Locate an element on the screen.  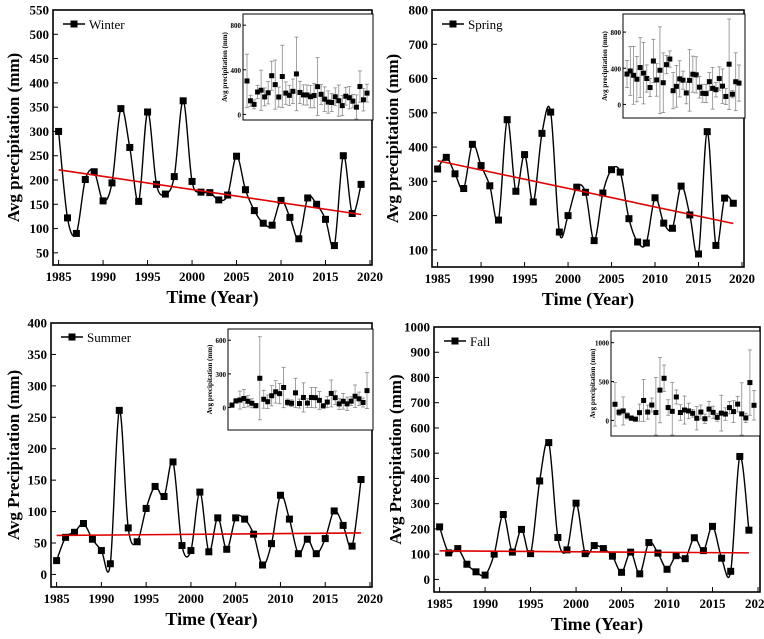
x-tick-label: 2015 is located at coordinates (326, 276).